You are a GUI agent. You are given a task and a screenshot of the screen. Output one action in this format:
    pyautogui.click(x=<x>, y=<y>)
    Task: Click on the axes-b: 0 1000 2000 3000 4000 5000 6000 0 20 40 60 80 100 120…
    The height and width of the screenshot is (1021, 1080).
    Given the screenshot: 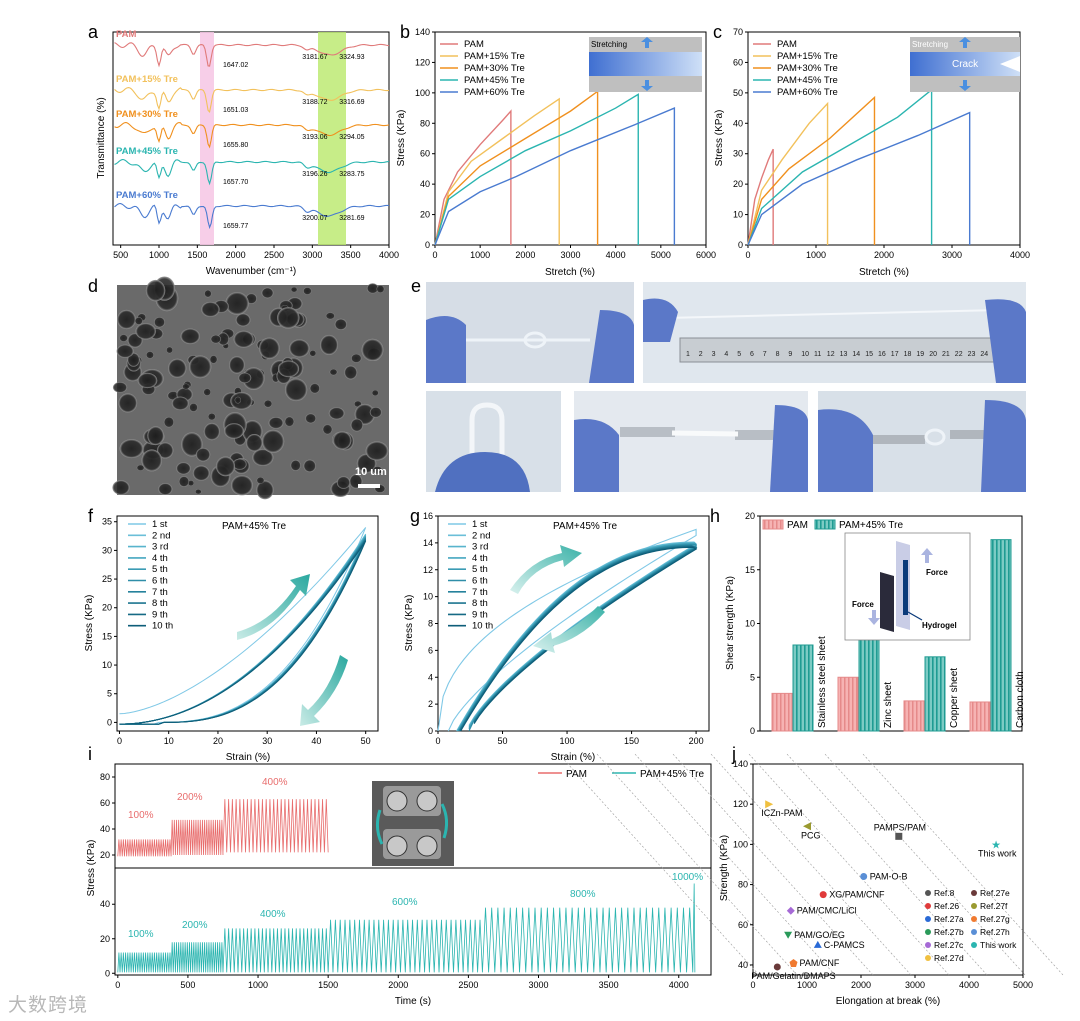 What is the action you would take?
    pyautogui.click(x=565, y=143)
    